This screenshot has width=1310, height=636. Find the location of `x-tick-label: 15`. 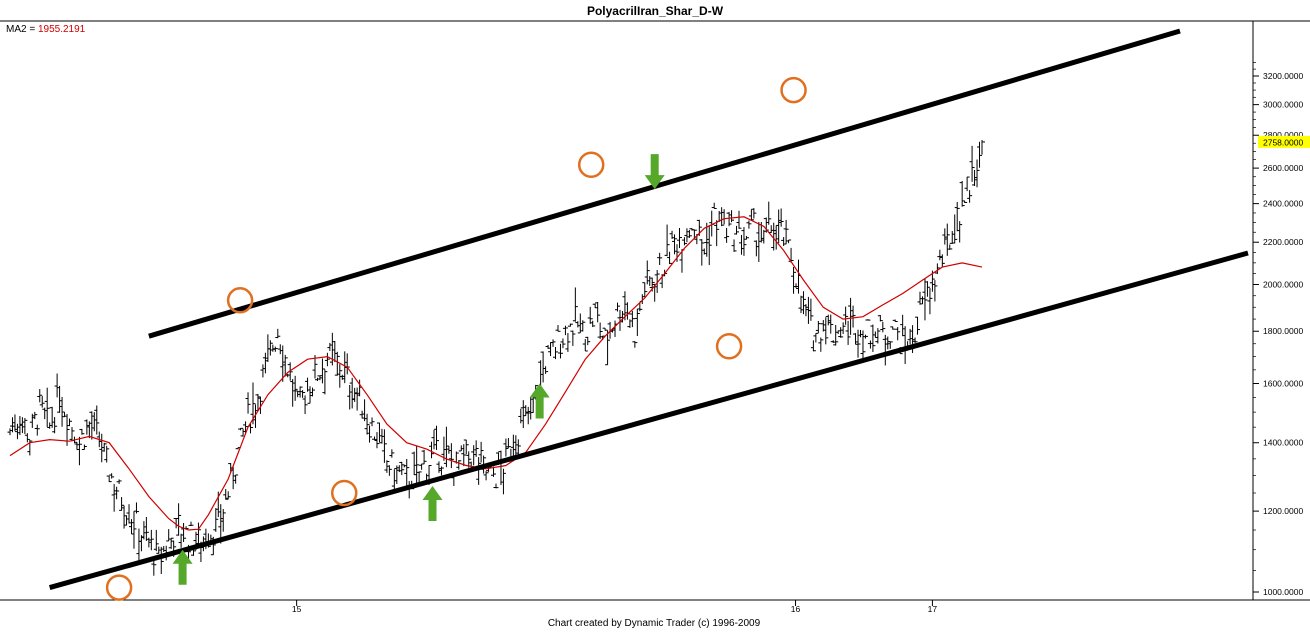

x-tick-label: 15 is located at coordinates (297, 609).